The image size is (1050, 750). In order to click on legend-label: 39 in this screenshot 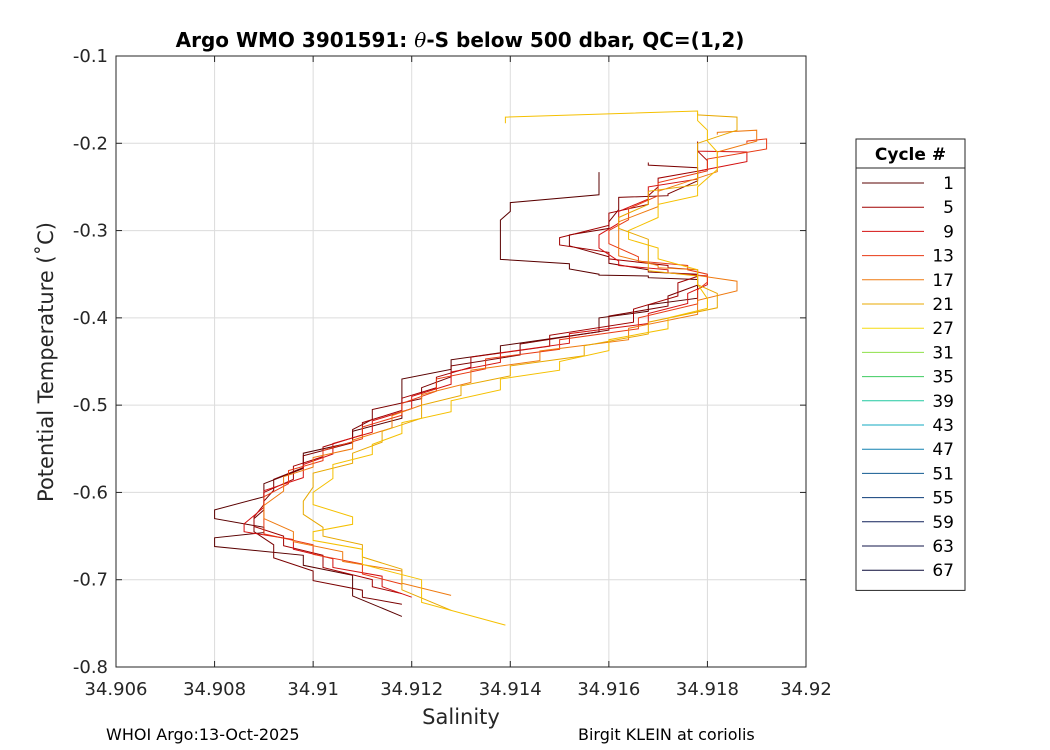, I will do `click(943, 402)`.